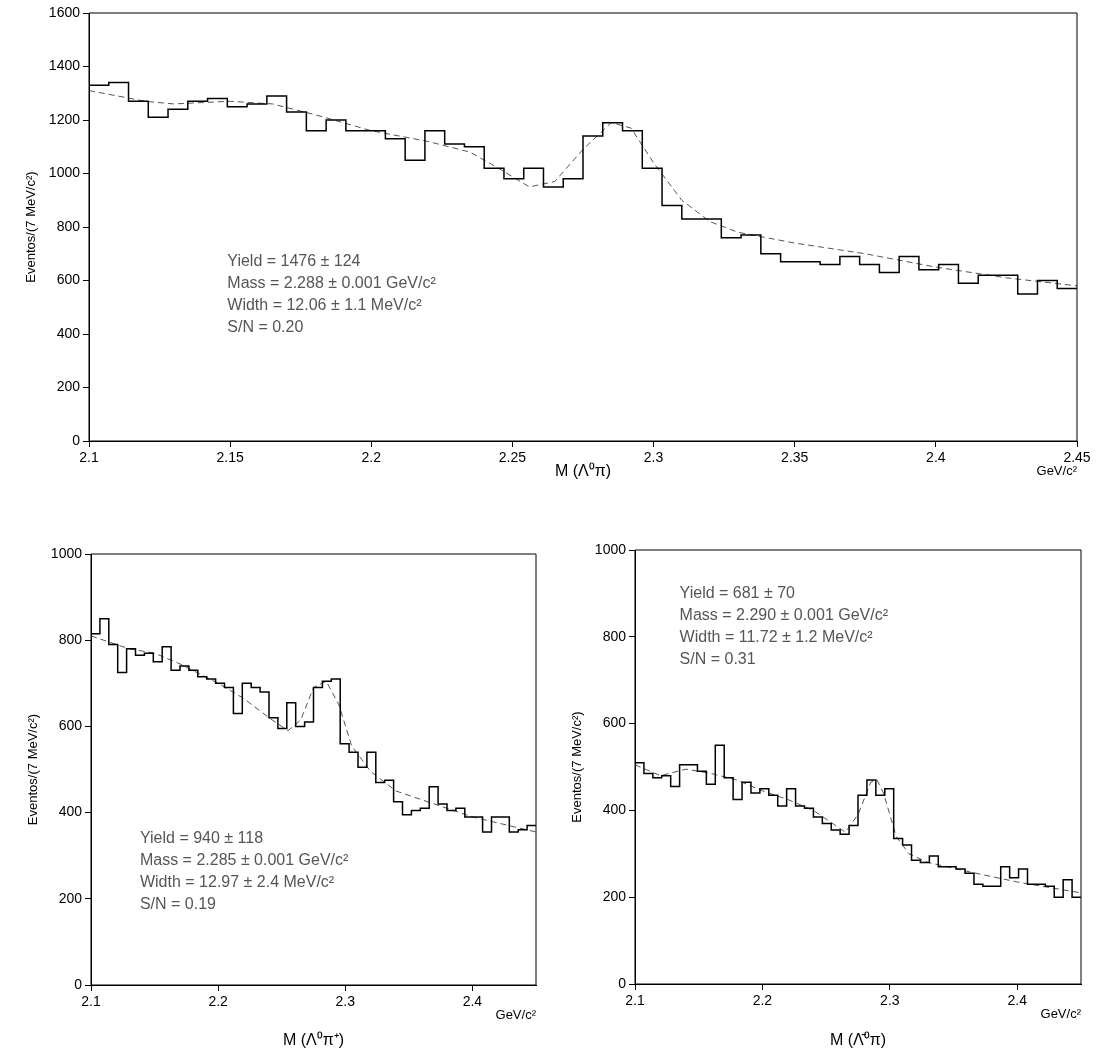 The width and height of the screenshot is (1096, 1054). I want to click on annotation: Mass = 2.285 ± 0.001 GeV/c², so click(244, 859).